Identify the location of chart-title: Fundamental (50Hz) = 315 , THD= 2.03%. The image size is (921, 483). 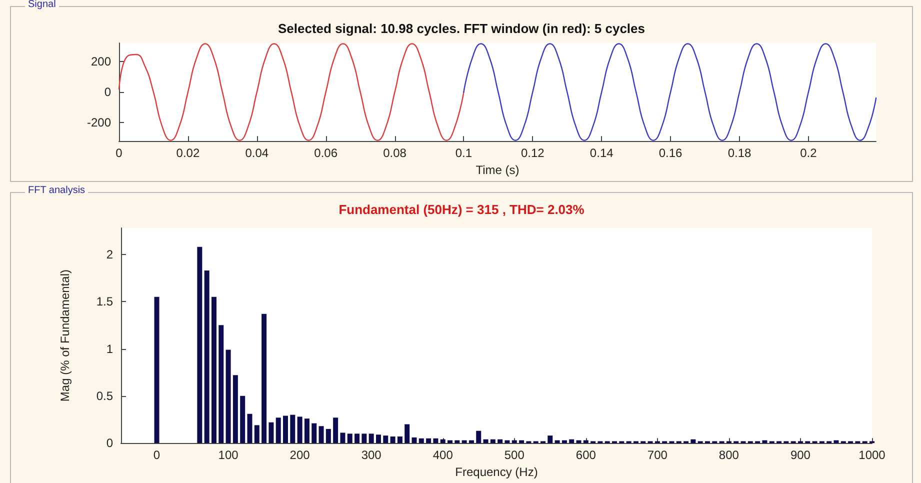
(461, 209).